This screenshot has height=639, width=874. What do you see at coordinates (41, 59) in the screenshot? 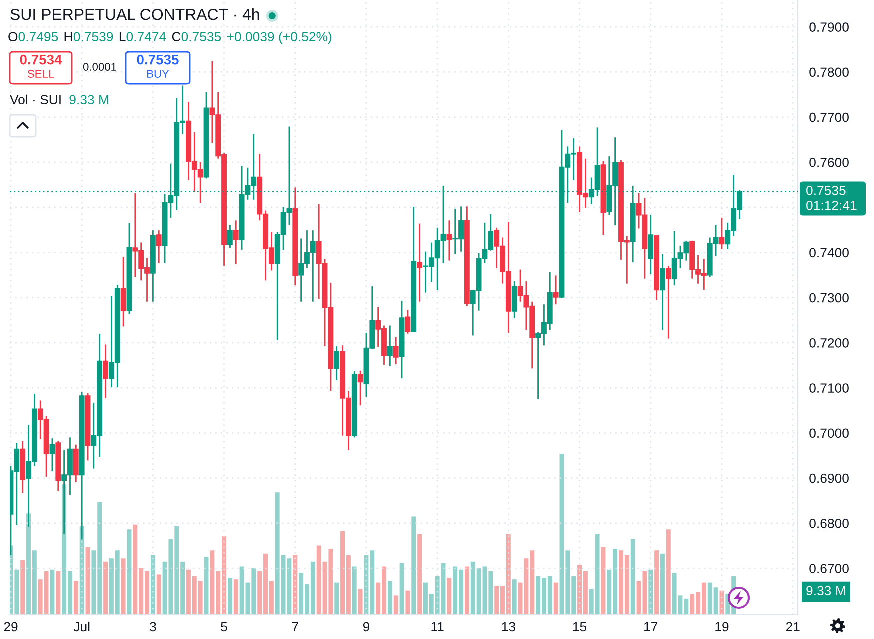
I see `annotation: 0.7534` at bounding box center [41, 59].